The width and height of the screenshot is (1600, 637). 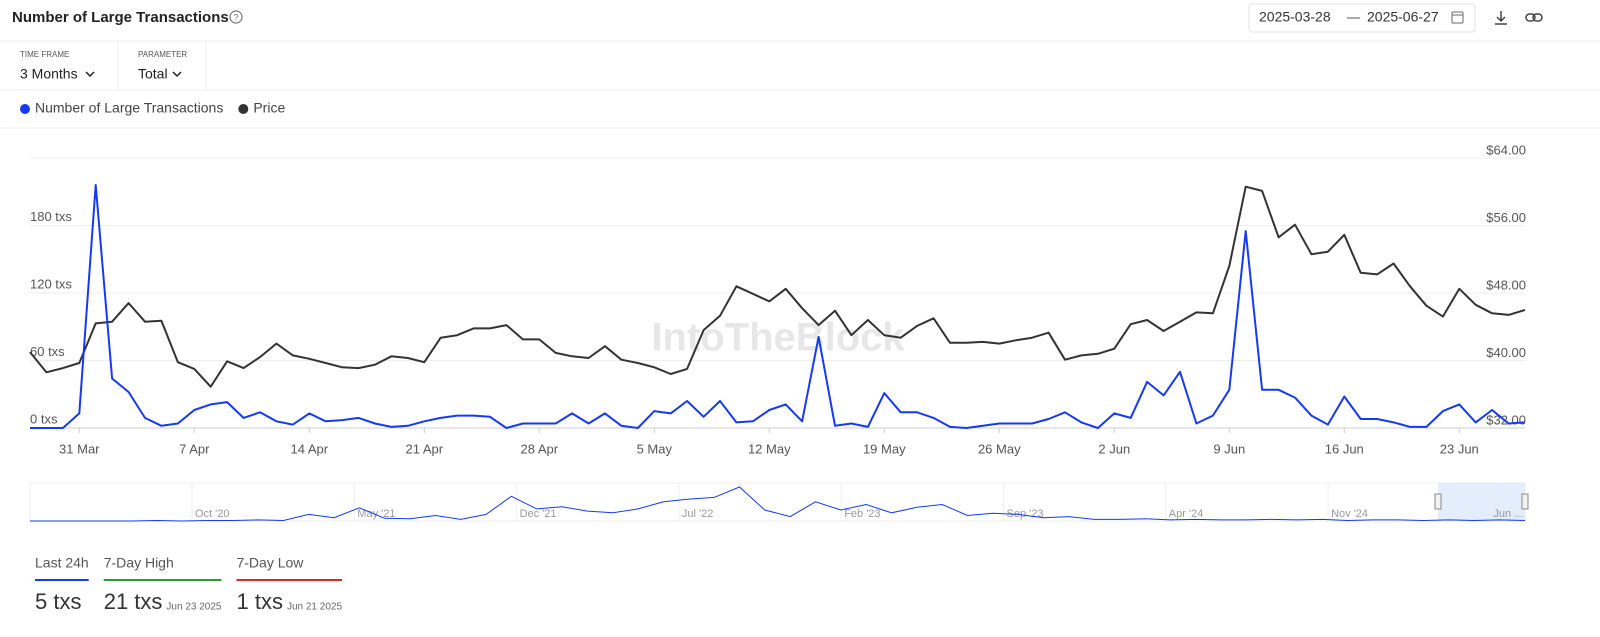 I want to click on x-tick-label: 26 May, so click(x=999, y=448).